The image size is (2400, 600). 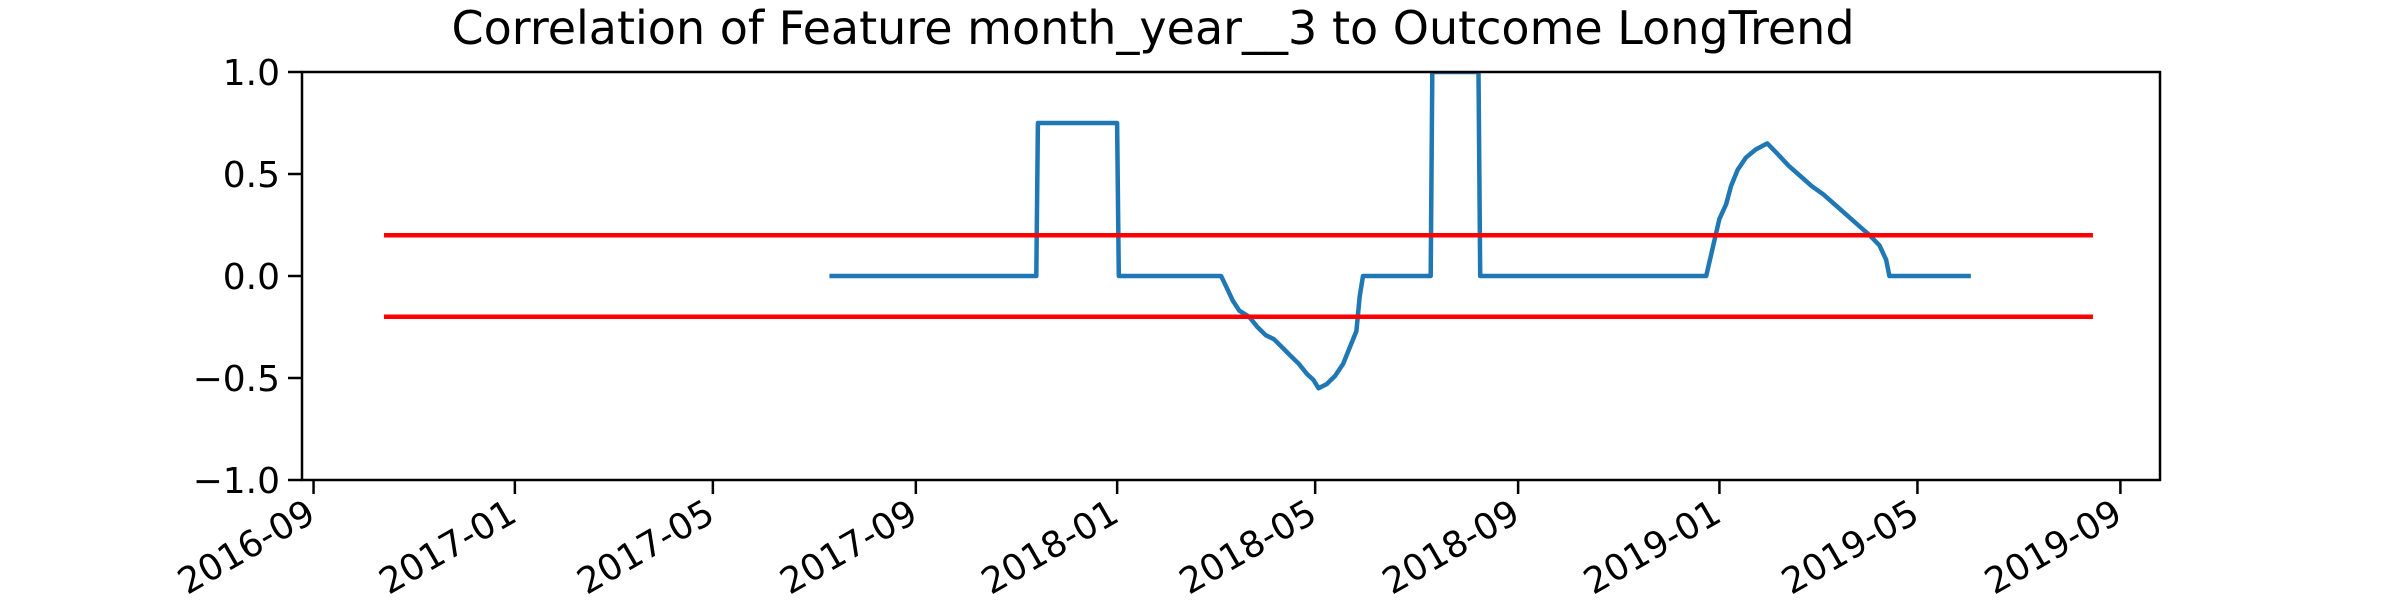 What do you see at coordinates (251, 175) in the screenshot?
I see `y-tick-label: 0.5` at bounding box center [251, 175].